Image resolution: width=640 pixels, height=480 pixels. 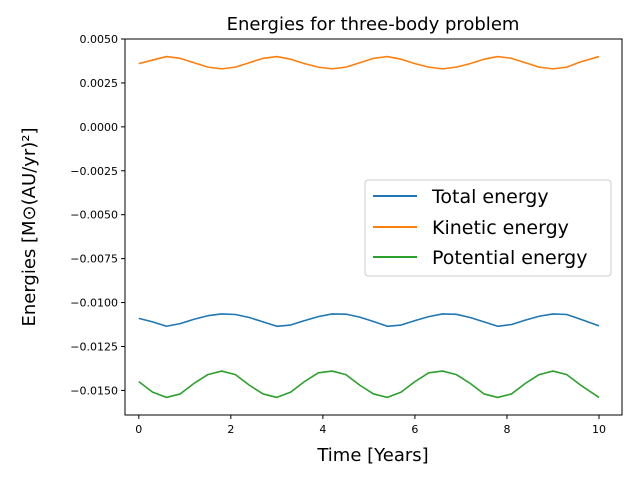 What do you see at coordinates (94, 303) in the screenshot?
I see `y-tick-label: −0.0100` at bounding box center [94, 303].